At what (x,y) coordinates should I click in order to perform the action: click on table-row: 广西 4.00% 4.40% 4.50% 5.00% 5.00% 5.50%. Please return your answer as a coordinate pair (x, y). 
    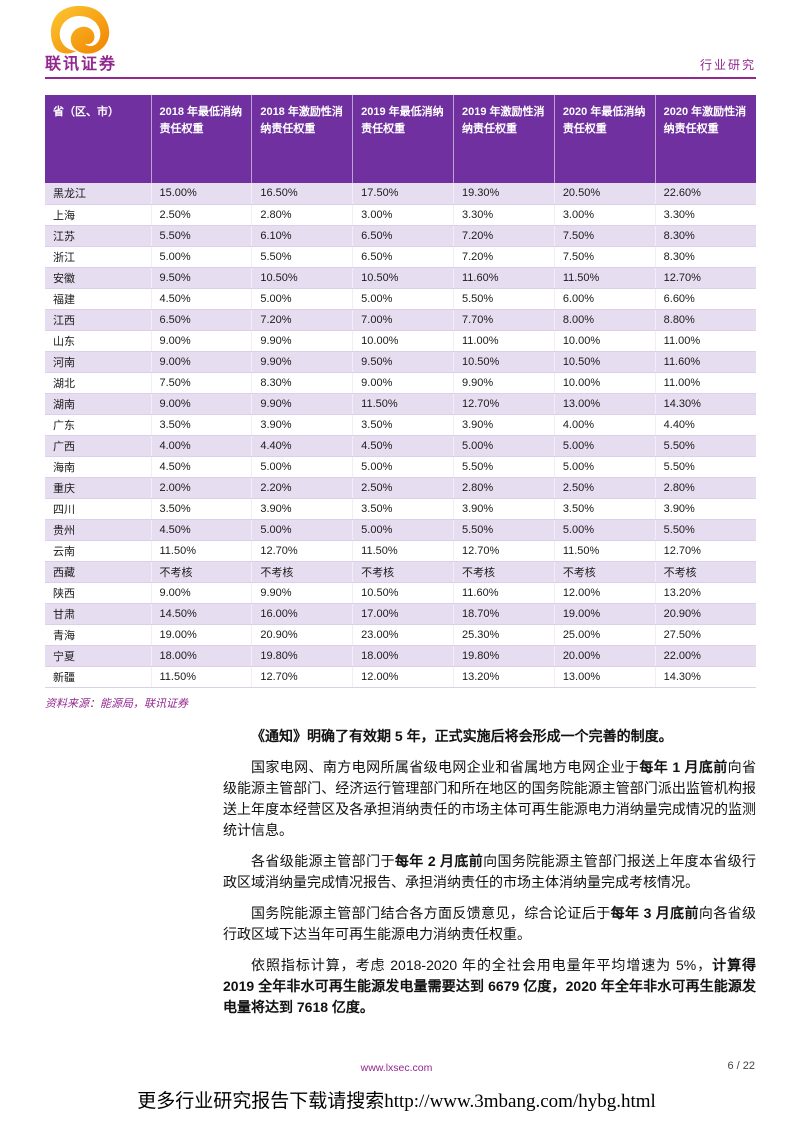
    Looking at the image, I should click on (400, 446).